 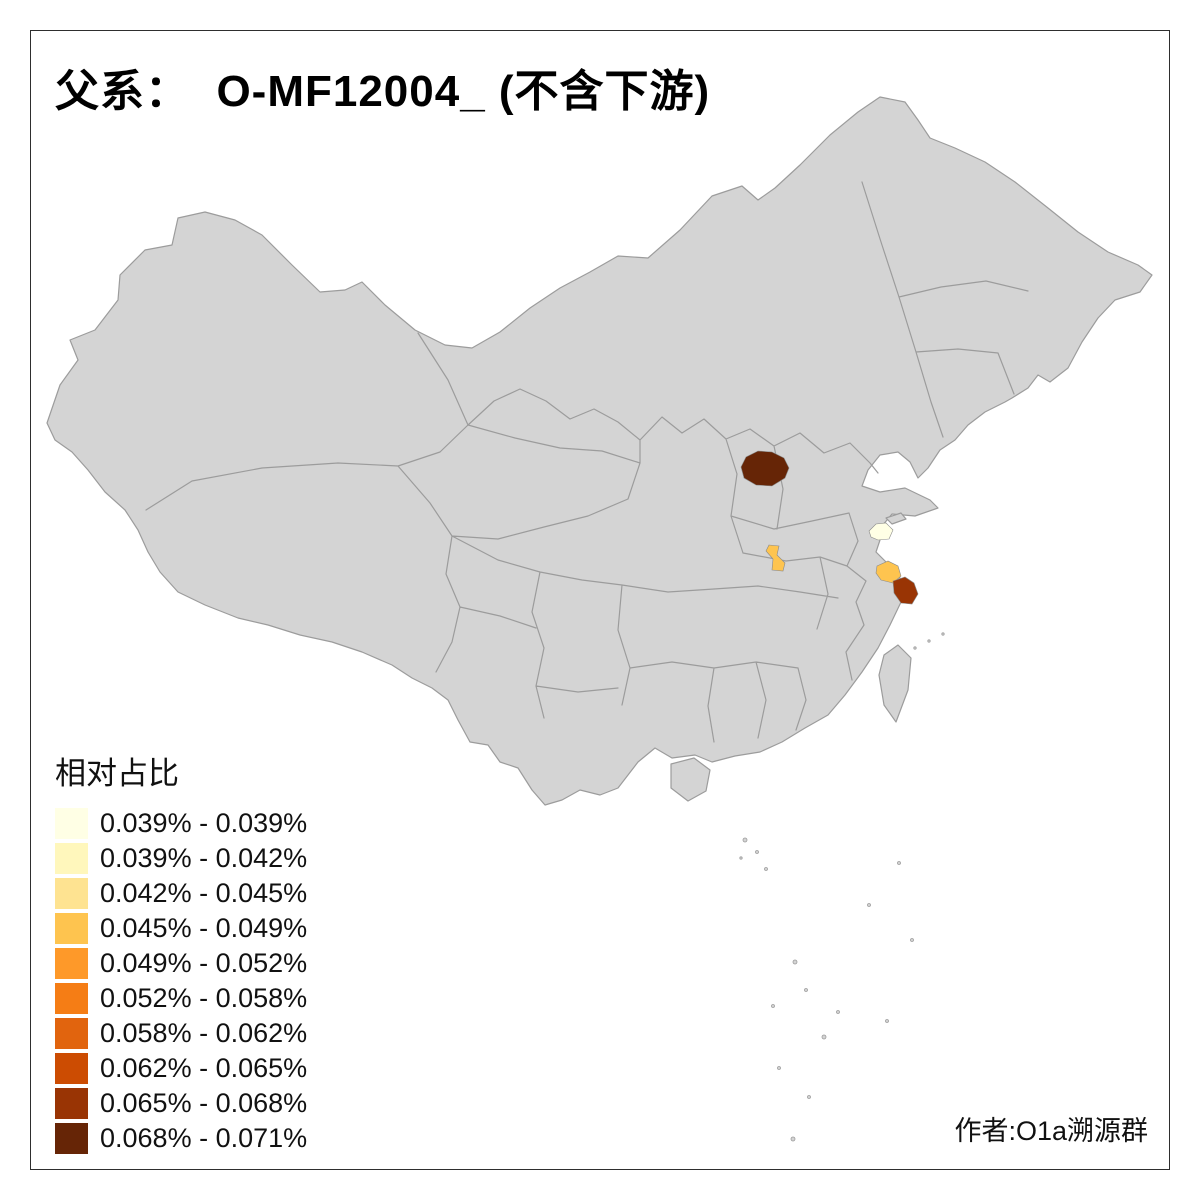 I want to click on legend-label: 0.039% - 0.039%, so click(x=204, y=823).